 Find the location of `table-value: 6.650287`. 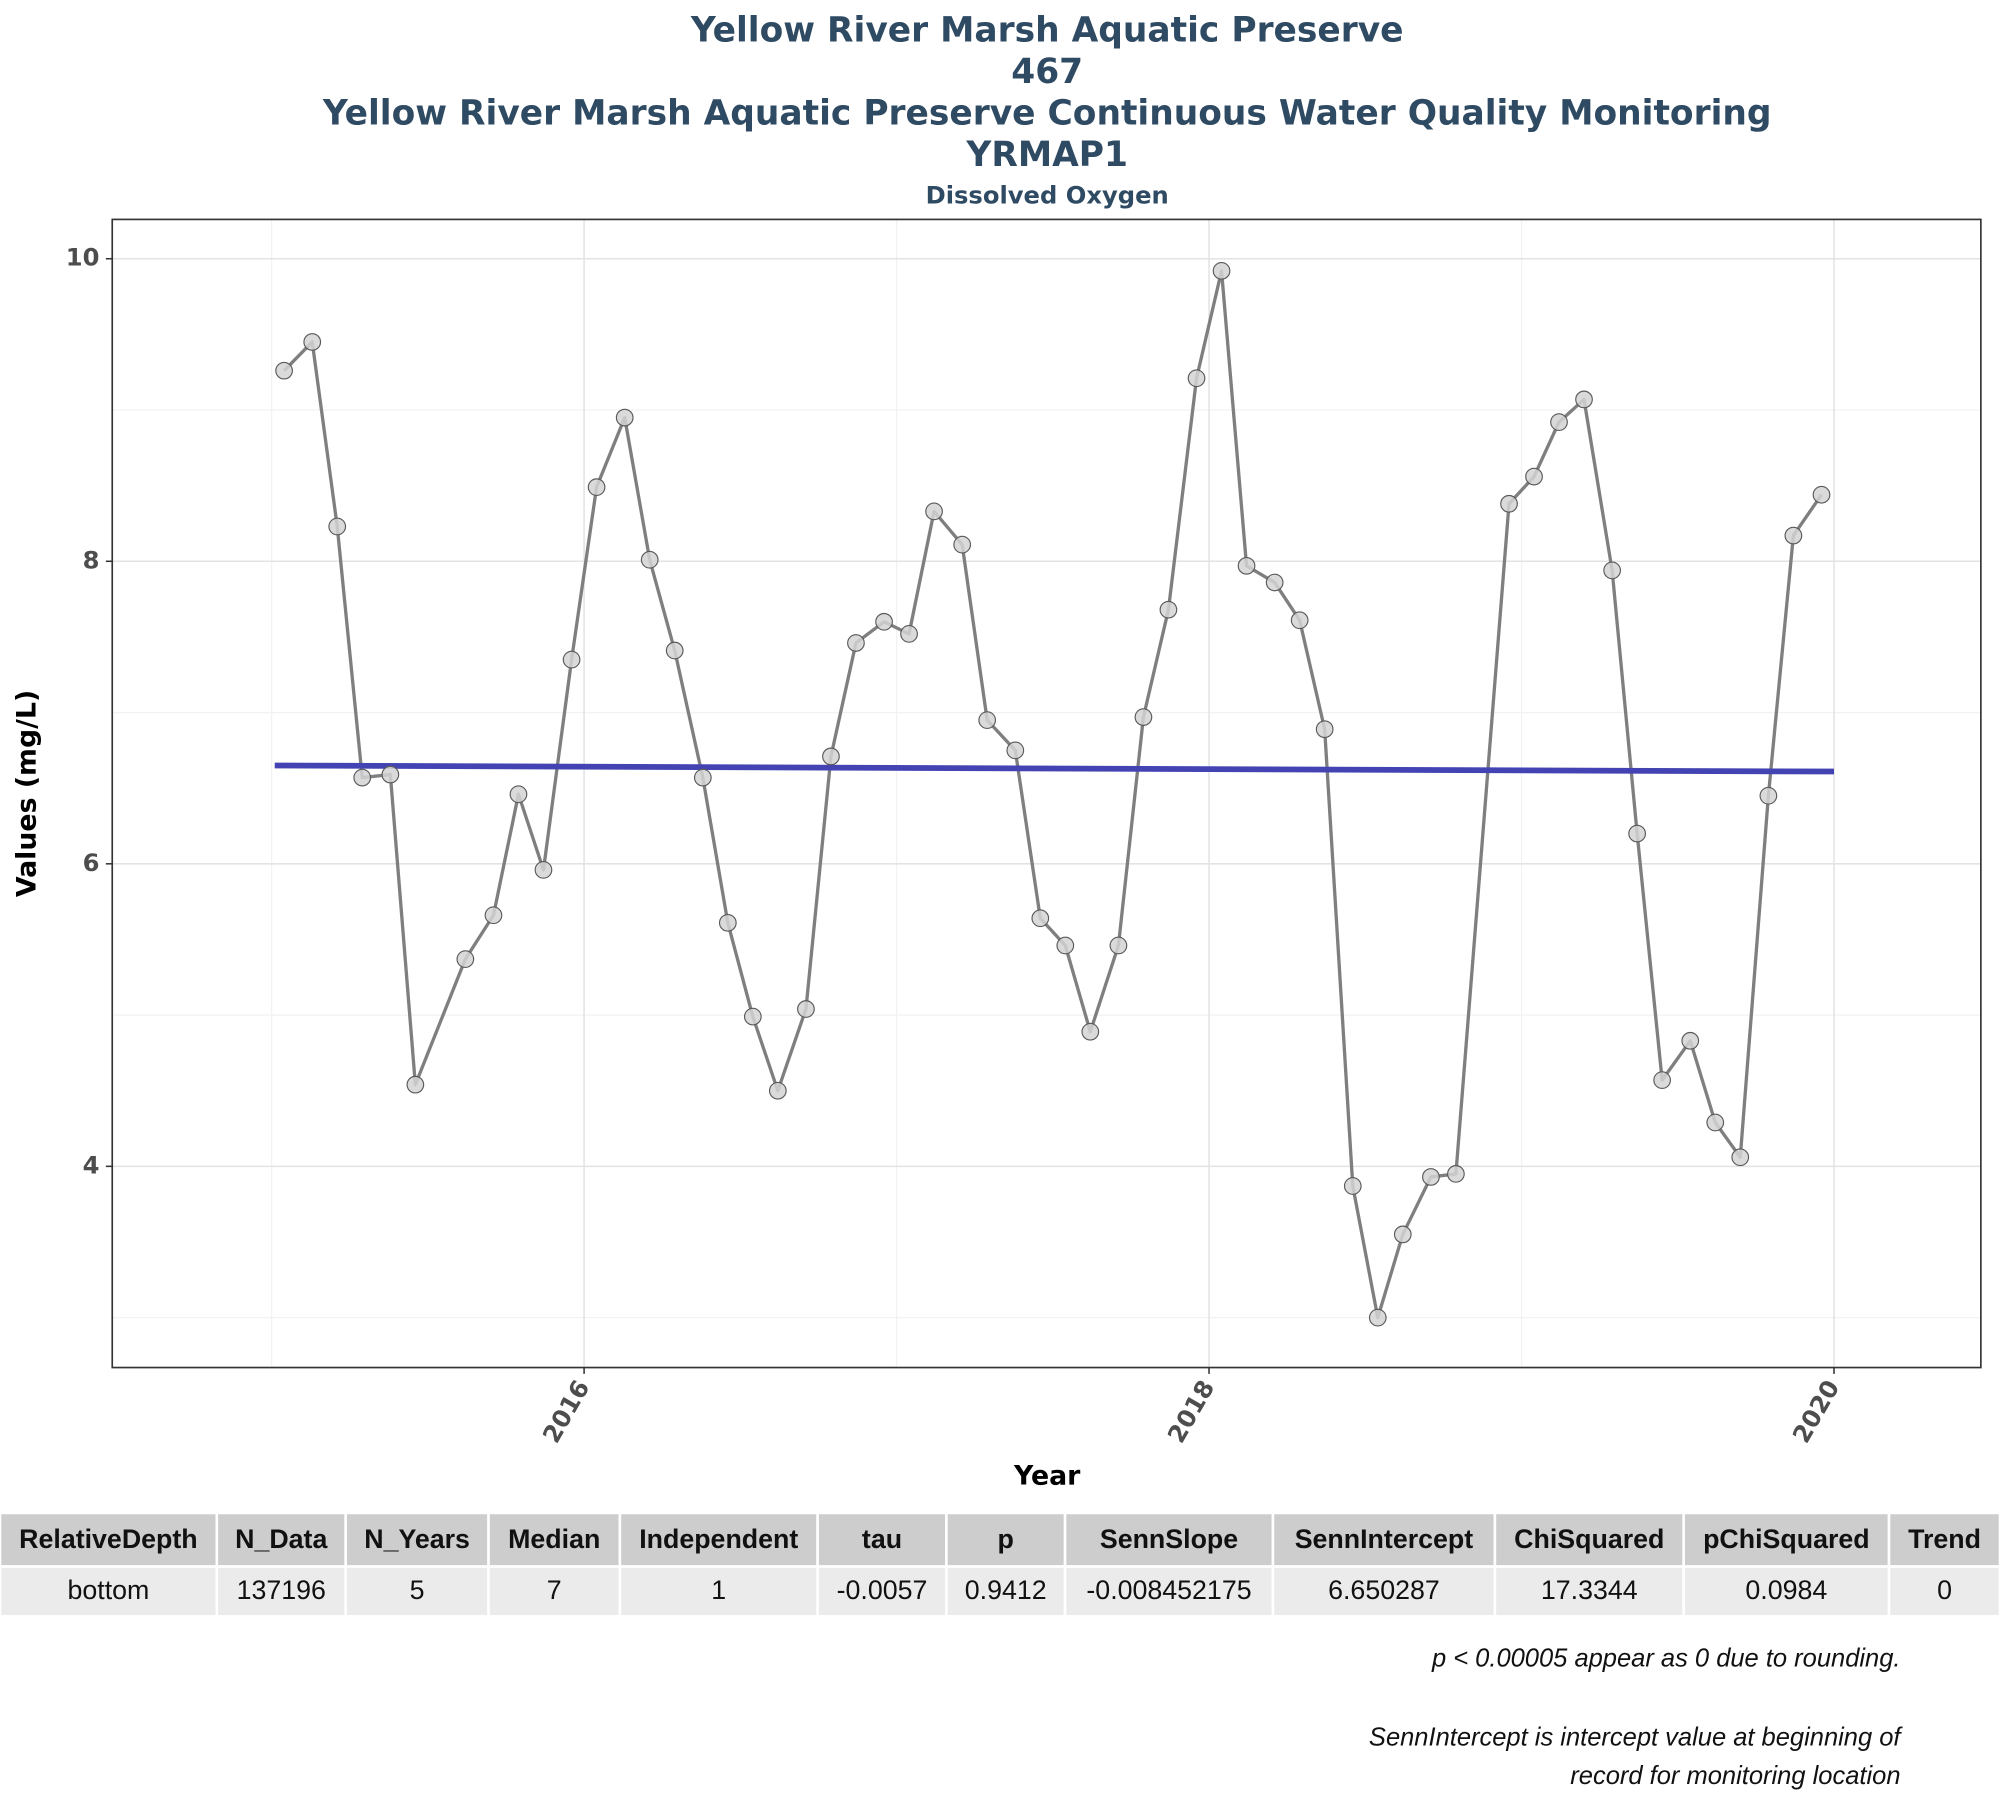

table-value: 6.650287 is located at coordinates (1384, 1590).